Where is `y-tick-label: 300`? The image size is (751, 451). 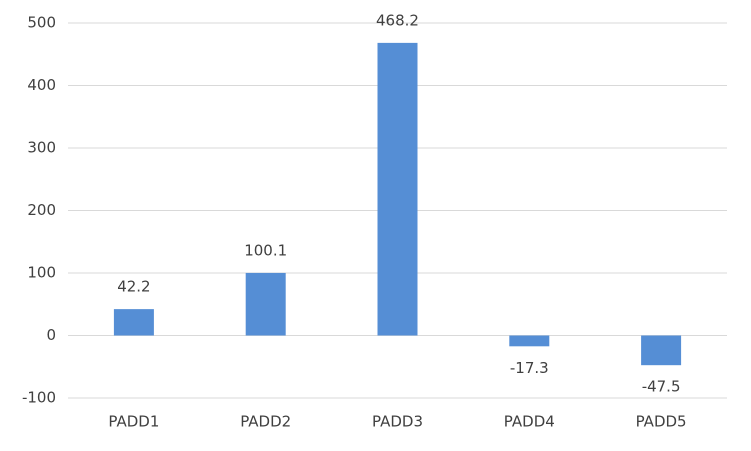 y-tick-label: 300 is located at coordinates (41, 148).